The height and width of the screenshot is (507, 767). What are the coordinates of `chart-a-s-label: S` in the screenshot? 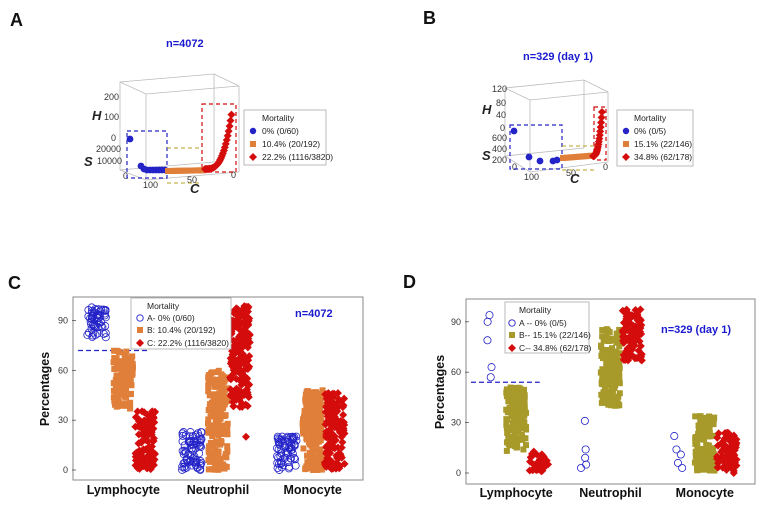 It's located at (88, 161).